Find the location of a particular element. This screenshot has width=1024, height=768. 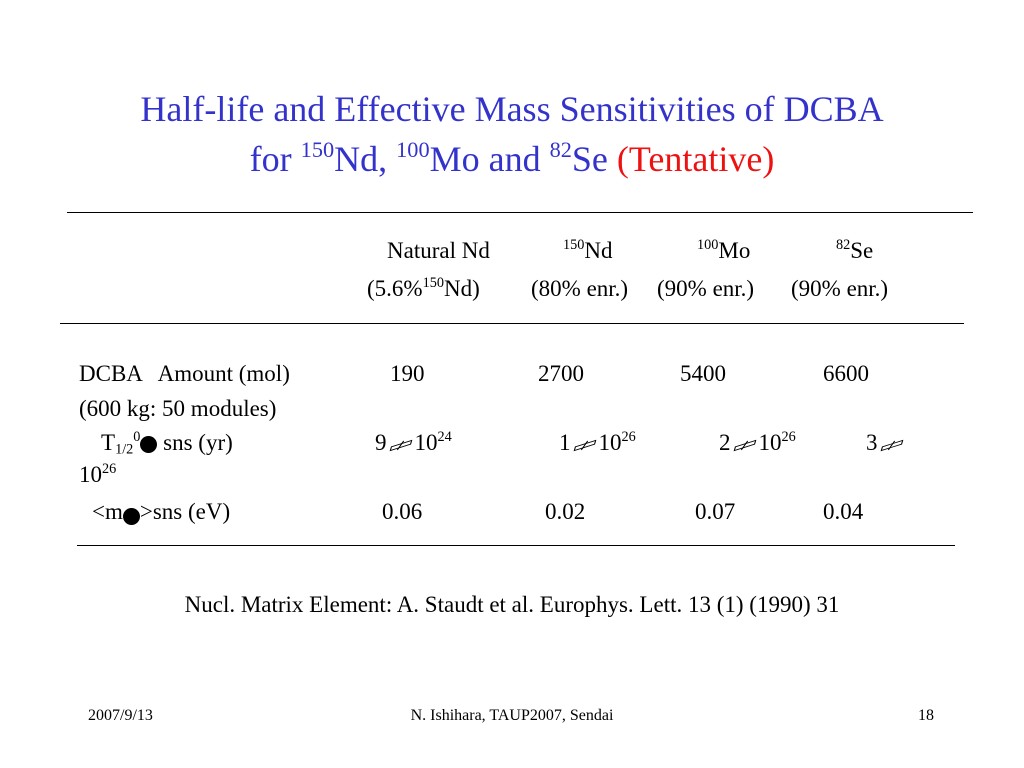

mass-nd150: 0.02 is located at coordinates (565, 511).